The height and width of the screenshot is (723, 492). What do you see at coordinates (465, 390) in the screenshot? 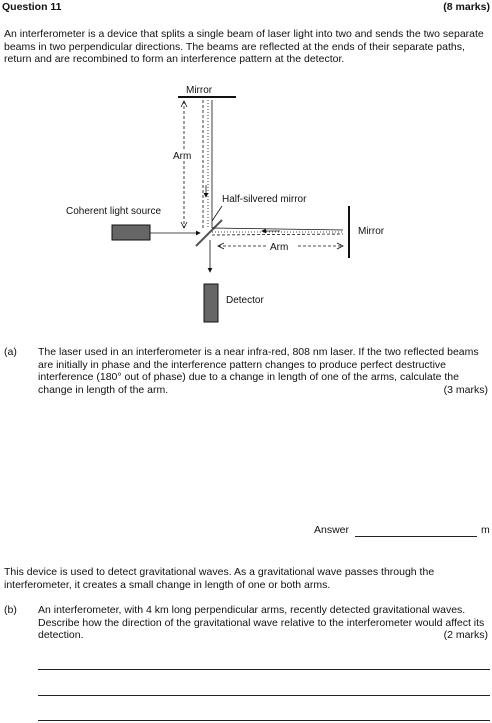
I see `part-a-marks: (3 marks)` at bounding box center [465, 390].